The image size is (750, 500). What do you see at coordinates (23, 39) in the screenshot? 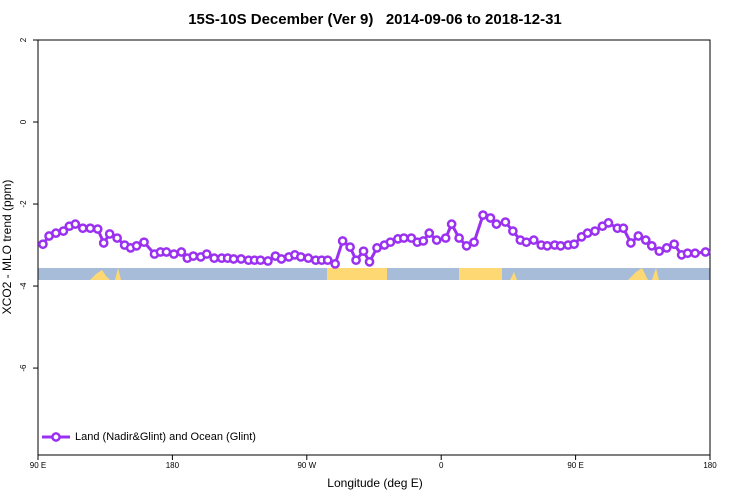
I see `y-tick-label: 2` at bounding box center [23, 39].